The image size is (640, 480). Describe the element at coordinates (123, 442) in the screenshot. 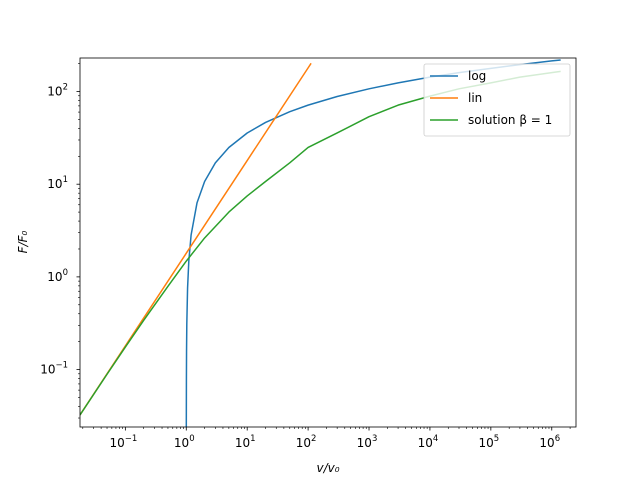

I see `x-tick-label-0: 10⁻¹` at that location.